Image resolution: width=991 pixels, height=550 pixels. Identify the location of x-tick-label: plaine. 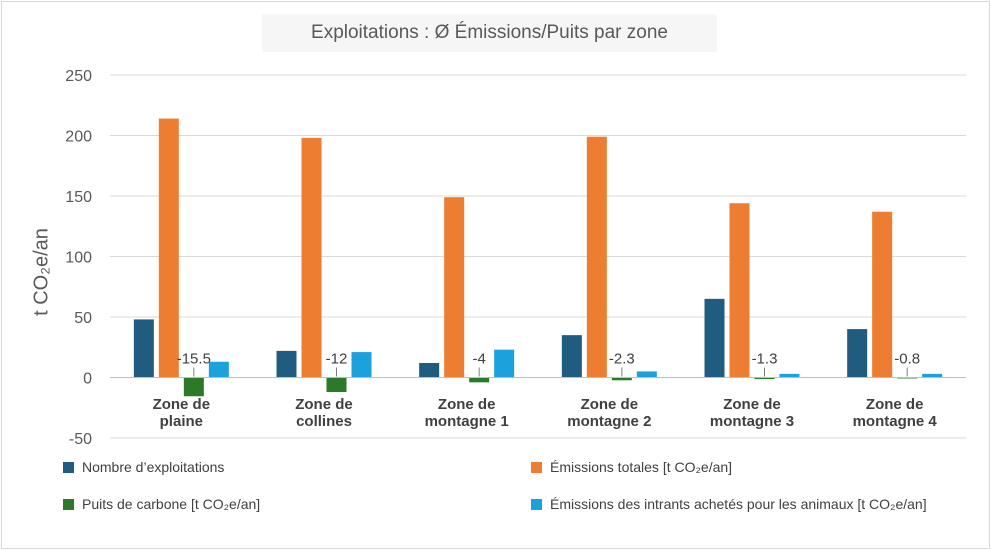
(181, 421).